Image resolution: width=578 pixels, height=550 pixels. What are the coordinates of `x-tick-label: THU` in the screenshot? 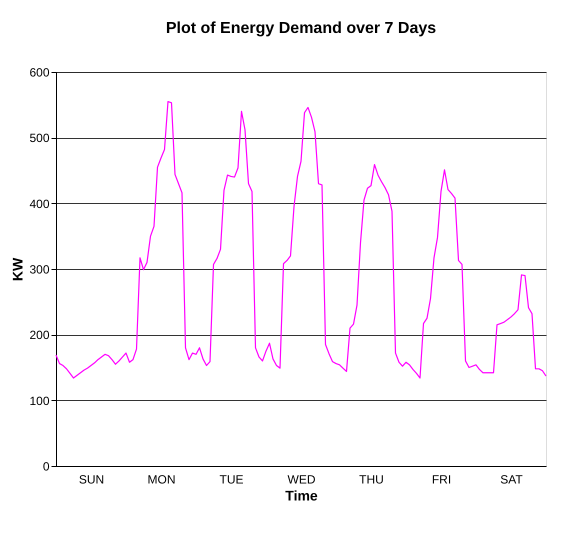 It's located at (371, 479).